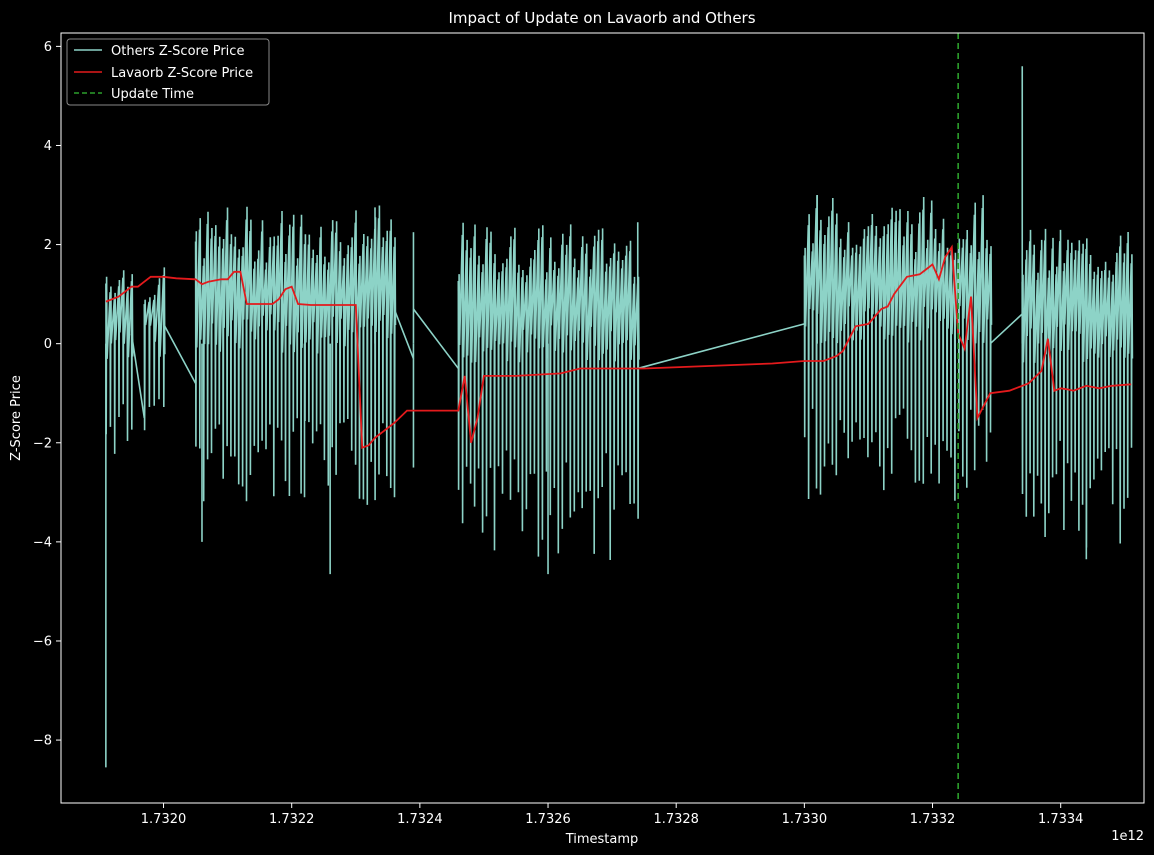 Image resolution: width=1154 pixels, height=855 pixels. Describe the element at coordinates (1061, 819) in the screenshot. I see `x-tick-label: 1.7334` at that location.